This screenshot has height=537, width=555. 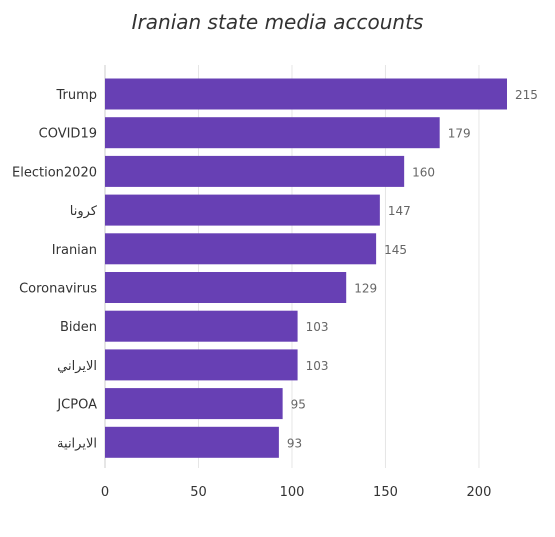 What do you see at coordinates (399, 211) in the screenshot?
I see `value-label: 147` at bounding box center [399, 211].